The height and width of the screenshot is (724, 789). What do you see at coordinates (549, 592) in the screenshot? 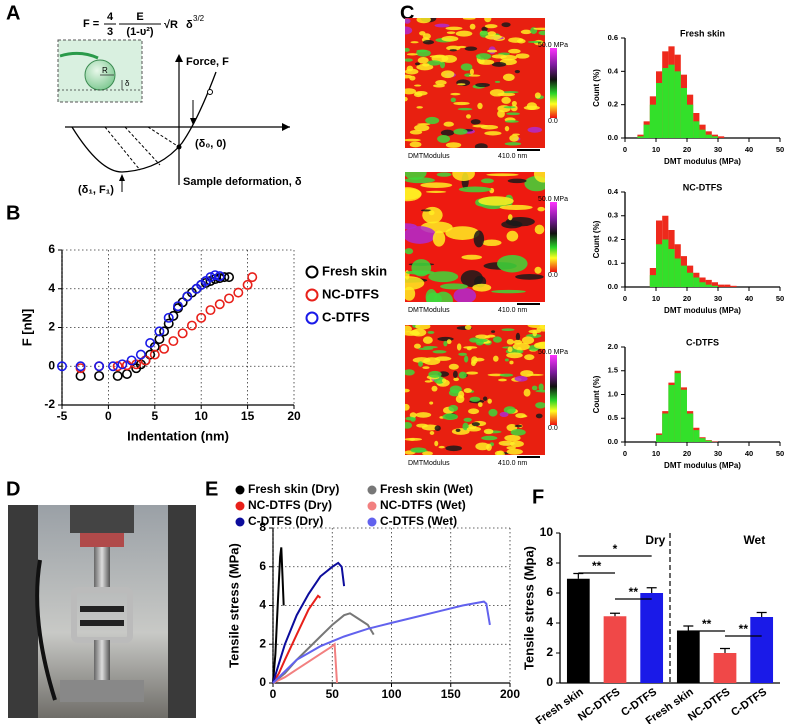
I see `y-tick-label: 6` at bounding box center [549, 592].